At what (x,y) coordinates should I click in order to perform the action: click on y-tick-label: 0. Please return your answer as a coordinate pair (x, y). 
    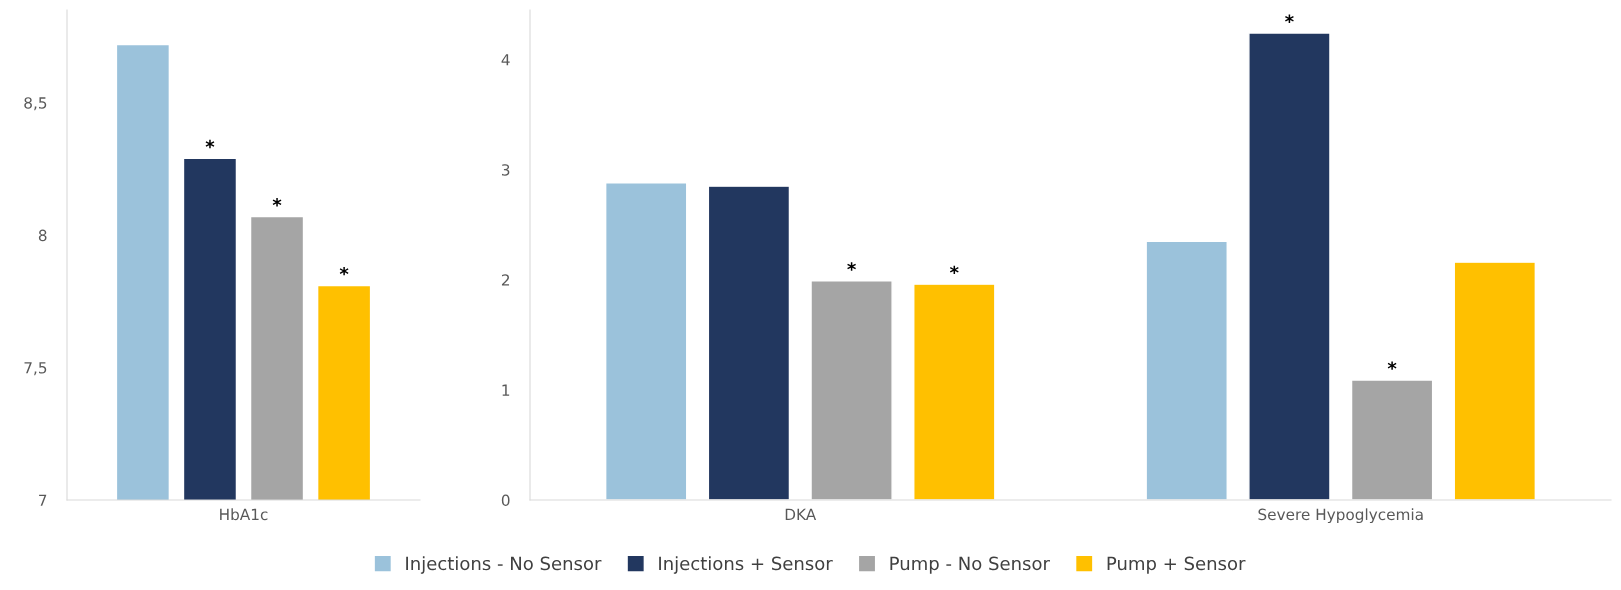
    Looking at the image, I should click on (505, 500).